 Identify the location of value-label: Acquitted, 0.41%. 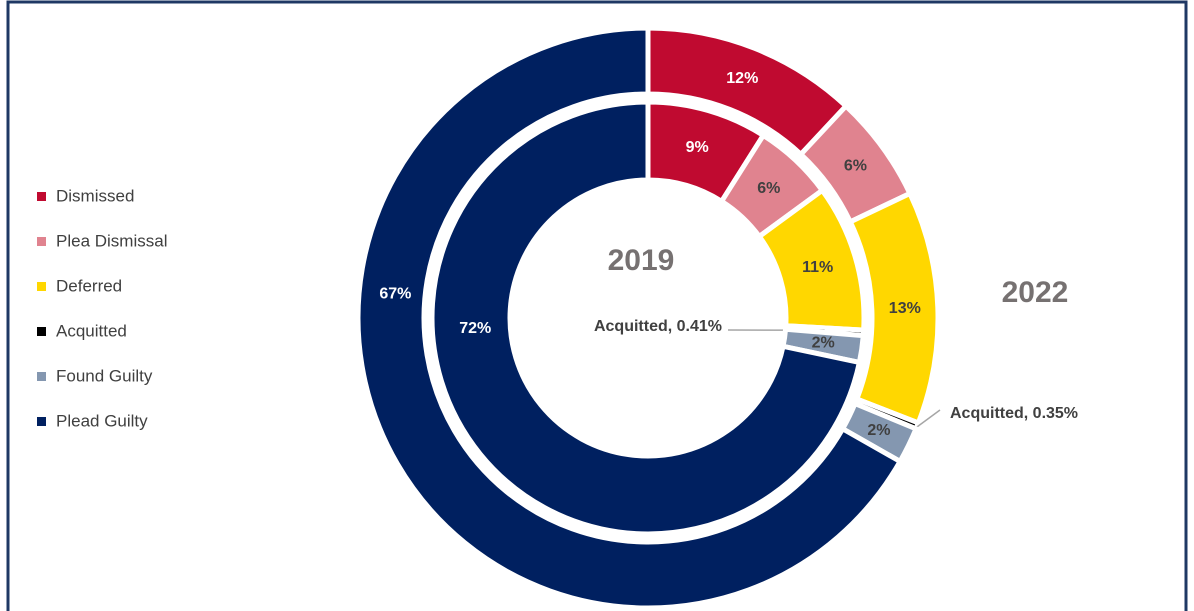
(658, 326).